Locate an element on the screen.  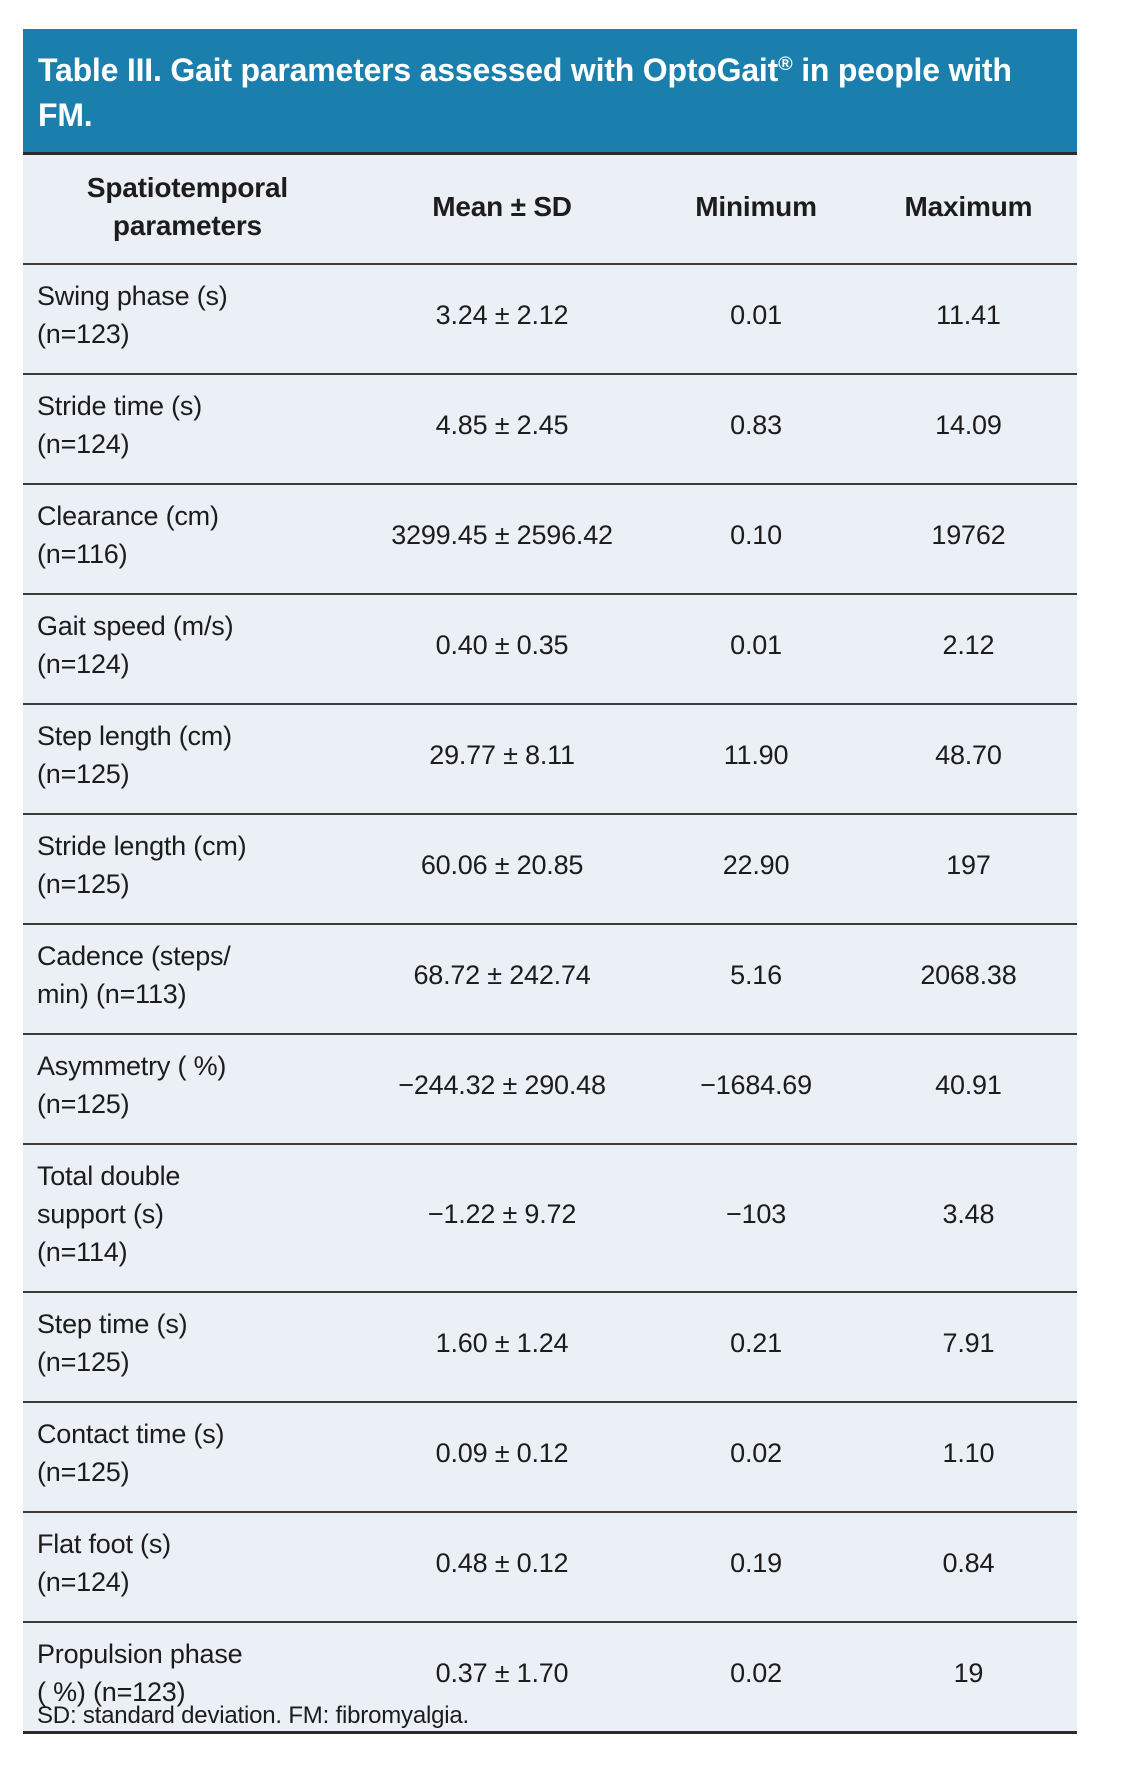
minimum-cell: 0.19 is located at coordinates (756, 1566).